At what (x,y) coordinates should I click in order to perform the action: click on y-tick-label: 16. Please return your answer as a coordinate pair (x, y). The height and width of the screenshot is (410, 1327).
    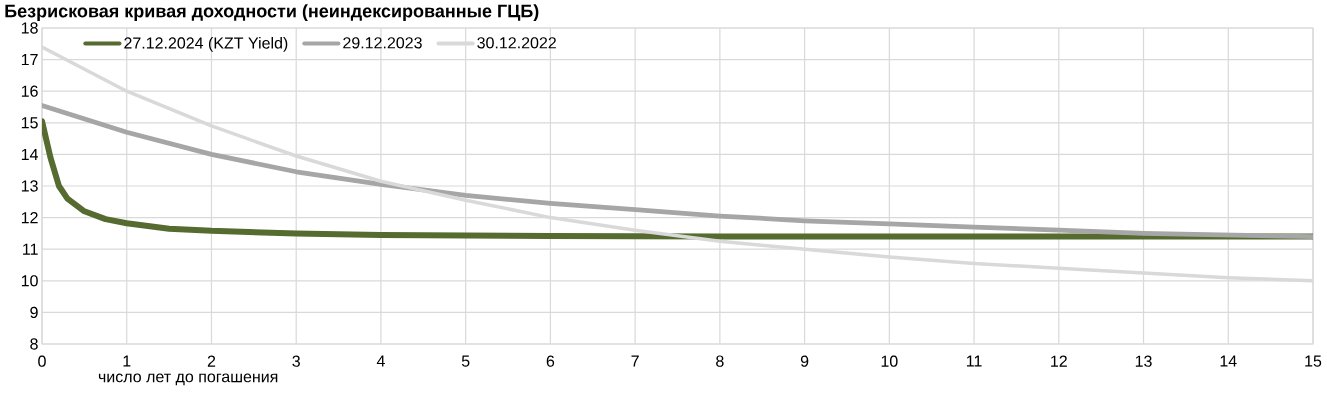
    Looking at the image, I should click on (29, 91).